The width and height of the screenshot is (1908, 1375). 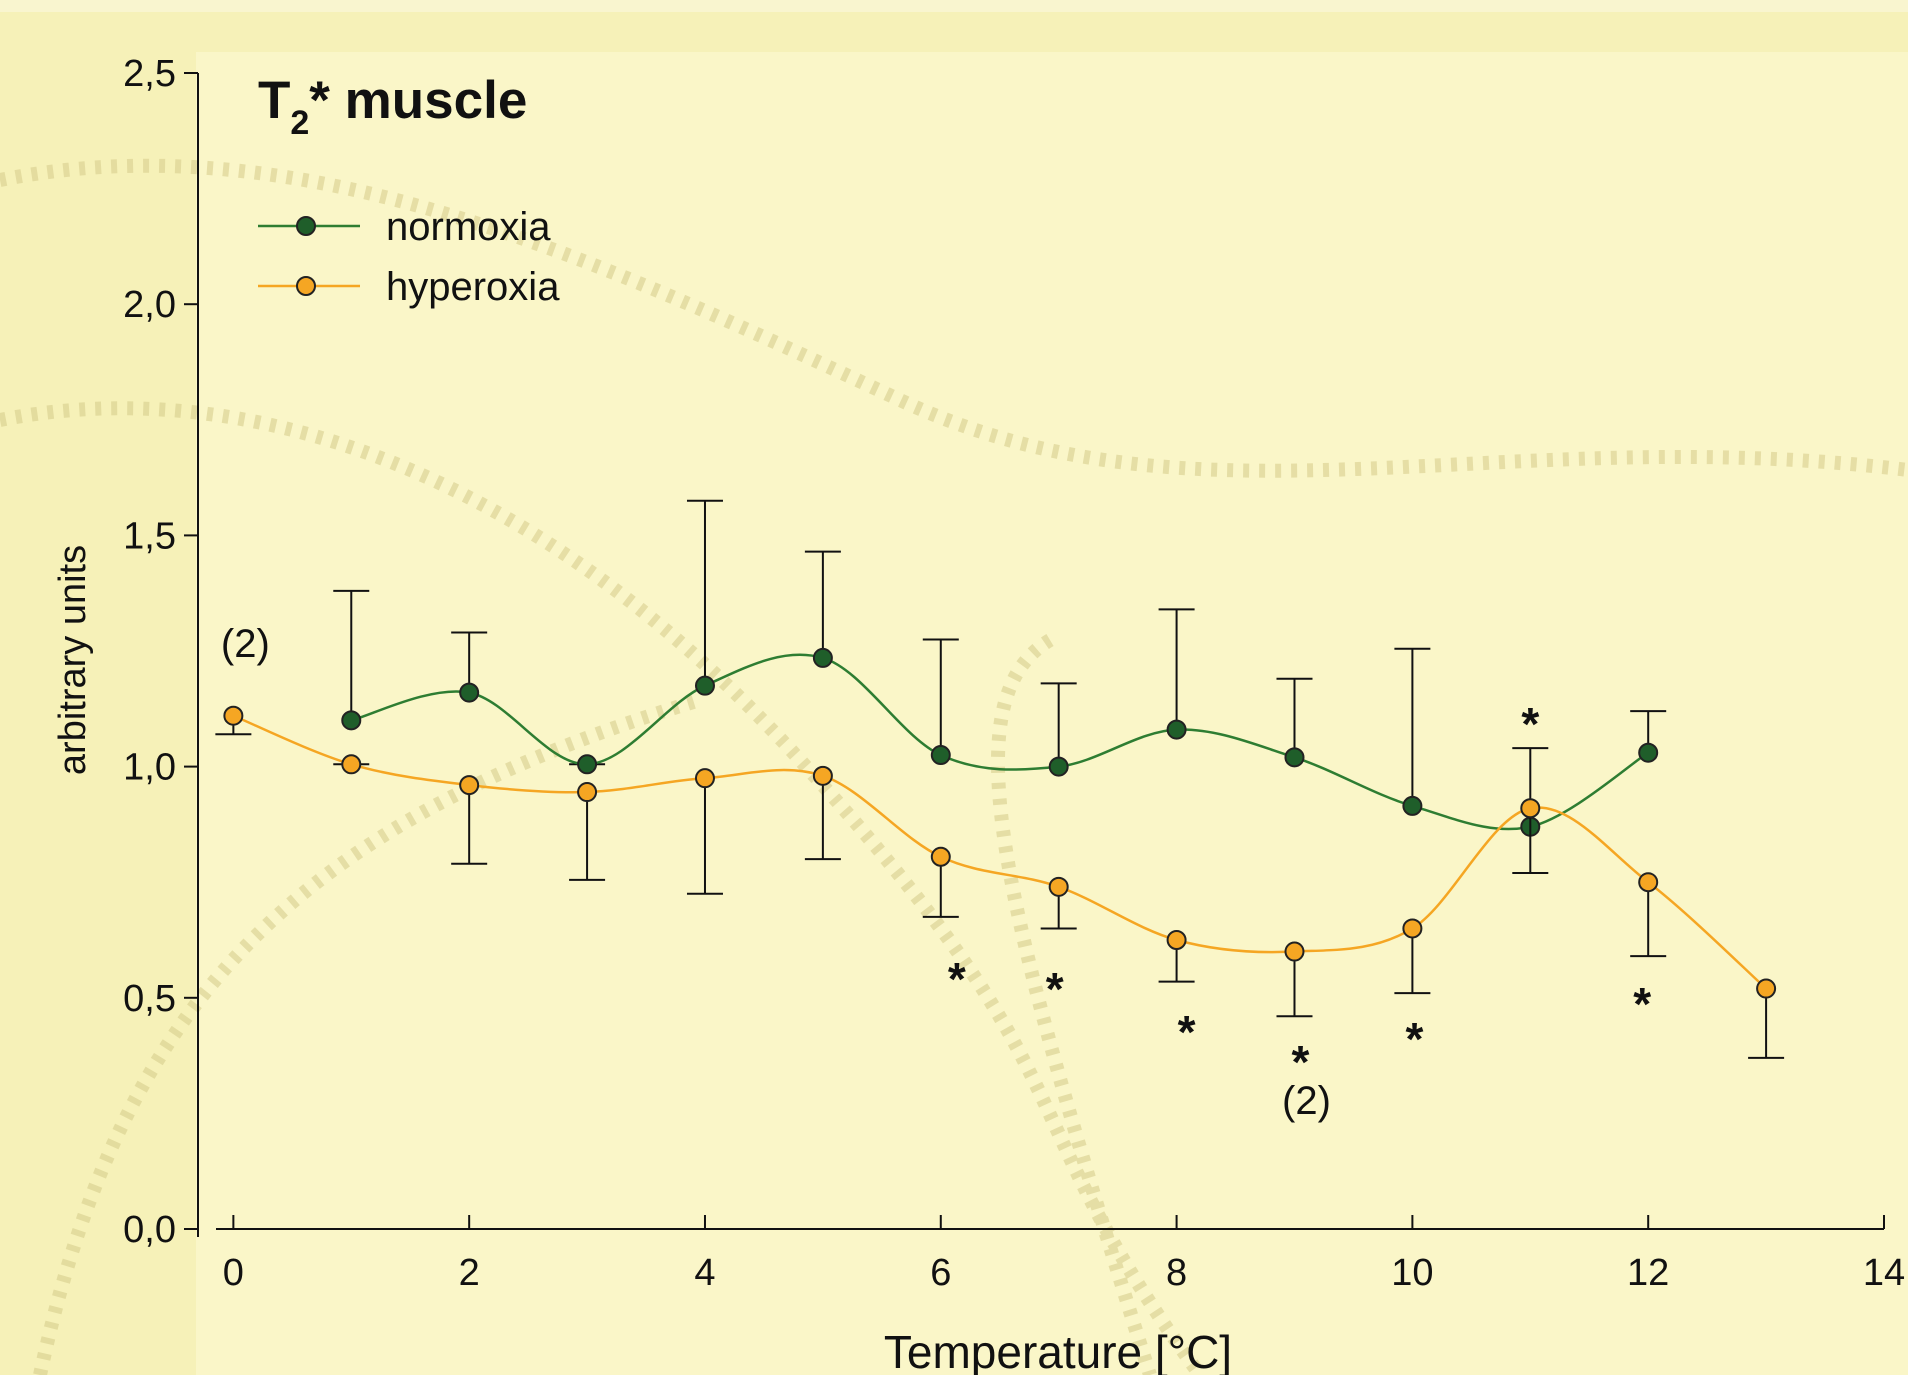 What do you see at coordinates (149, 999) in the screenshot?
I see `y-tick-label: 0,5` at bounding box center [149, 999].